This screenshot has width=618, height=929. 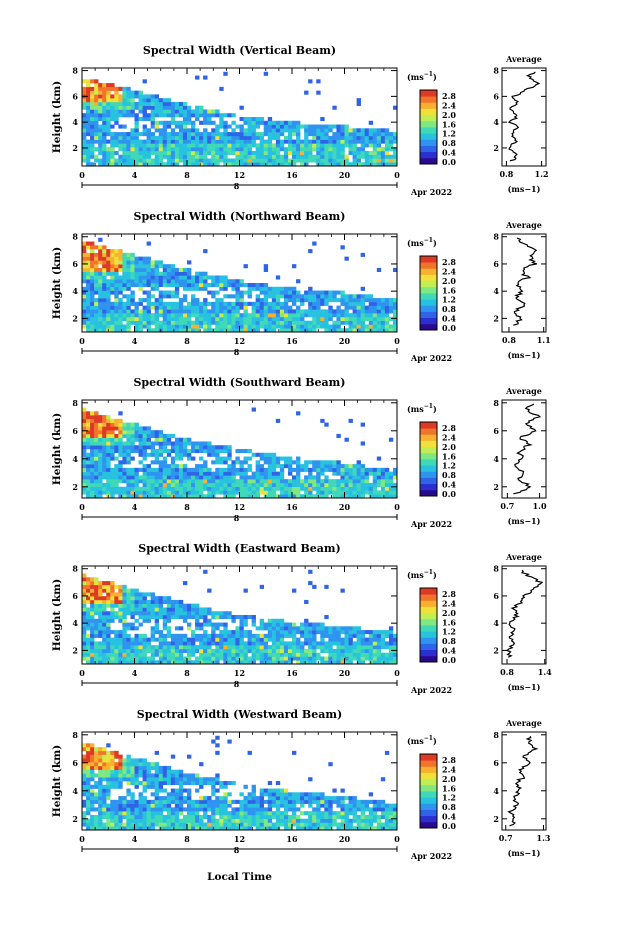 What do you see at coordinates (75, 148) in the screenshot?
I see `y-tick-label: 2` at bounding box center [75, 148].